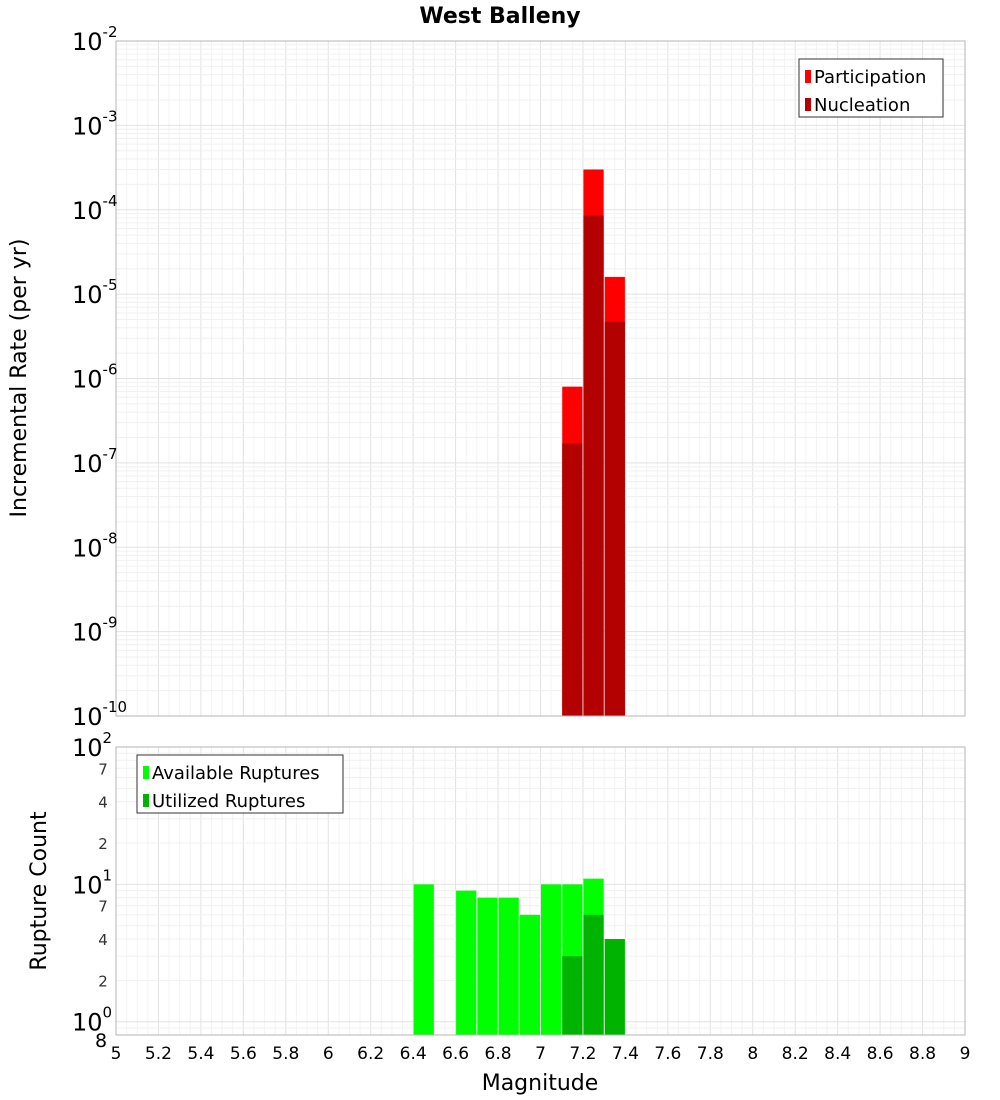 The image size is (1000, 1100). Describe the element at coordinates (92, 1020) in the screenshot. I see `y-tick-label: 10⁰` at that location.